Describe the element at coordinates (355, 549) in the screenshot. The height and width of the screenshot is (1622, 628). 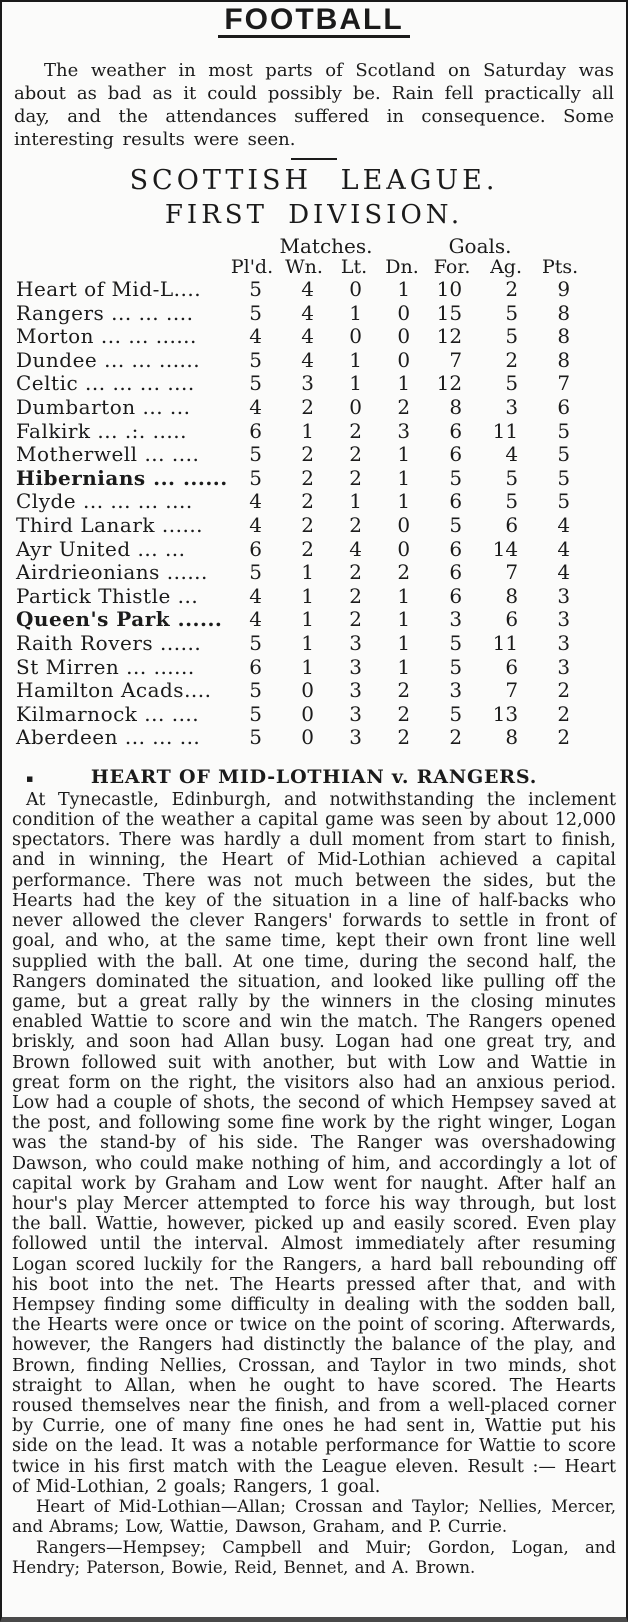
I see `cell-lt: 4` at that location.